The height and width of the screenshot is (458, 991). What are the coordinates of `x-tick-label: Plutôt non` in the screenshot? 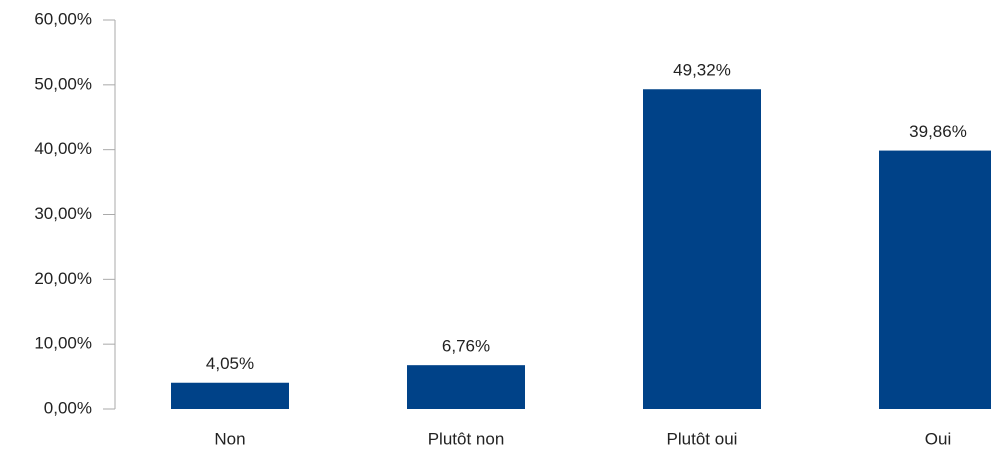 It's located at (466, 438).